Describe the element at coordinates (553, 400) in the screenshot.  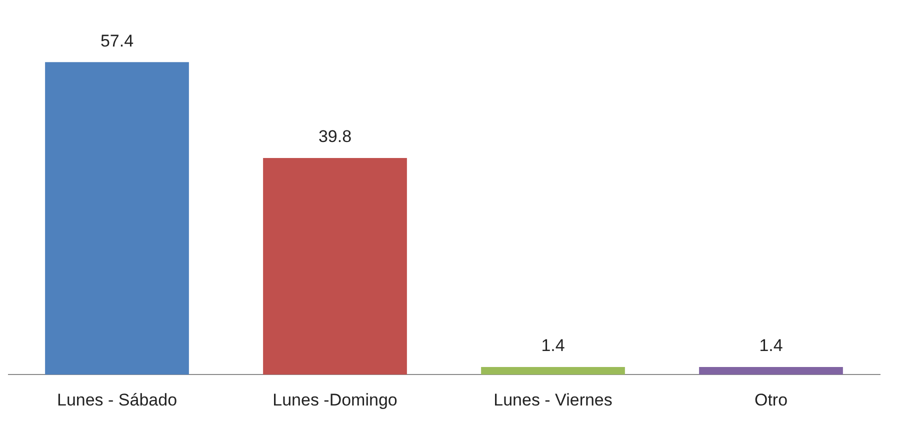
I see `x-tick-label: Lunes - Viernes` at that location.